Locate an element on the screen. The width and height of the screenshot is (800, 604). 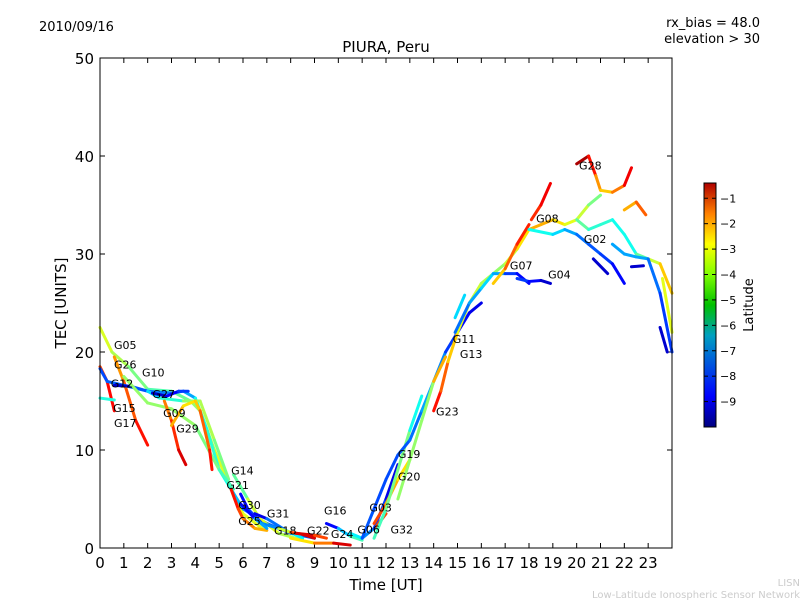
track-G25 is located at coordinates (254, 516).